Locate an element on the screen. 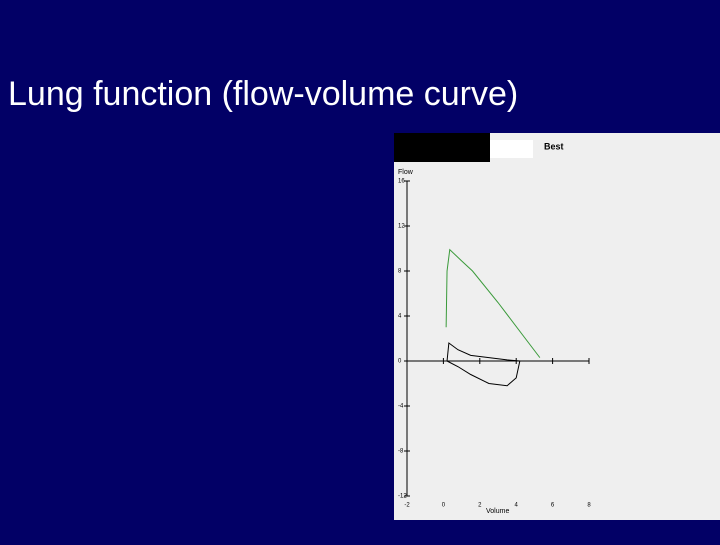 This screenshot has height=545, width=720. y-tick-label: 12 is located at coordinates (401, 227).